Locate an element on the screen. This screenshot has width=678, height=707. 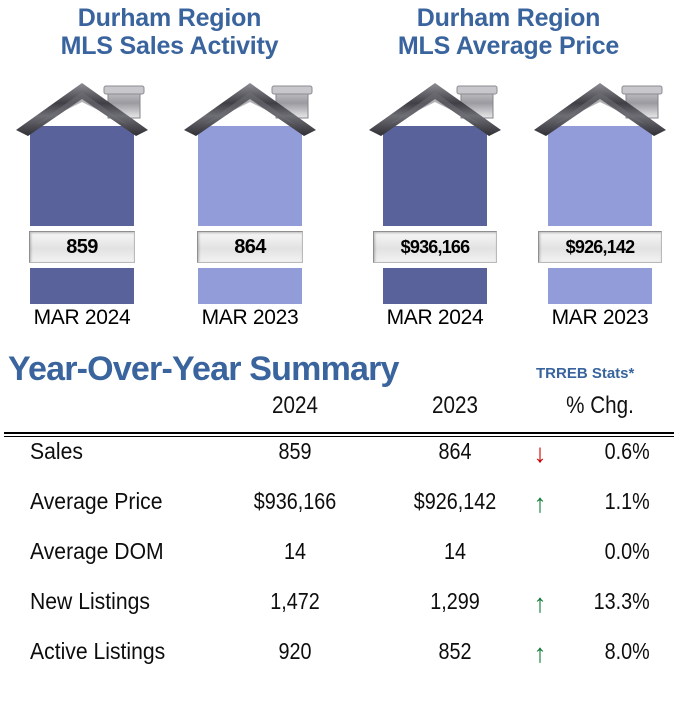
row-pct-change: 1.1% is located at coordinates (627, 501).